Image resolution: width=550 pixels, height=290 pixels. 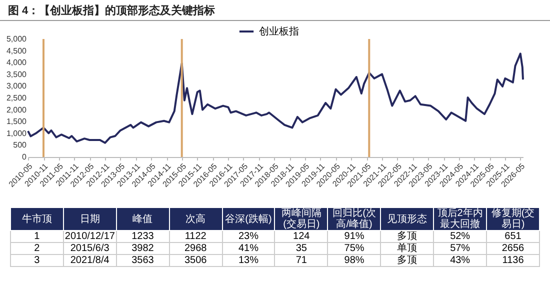 What do you see at coordinates (301, 236) in the screenshot?
I see `text: 124` at bounding box center [301, 236].